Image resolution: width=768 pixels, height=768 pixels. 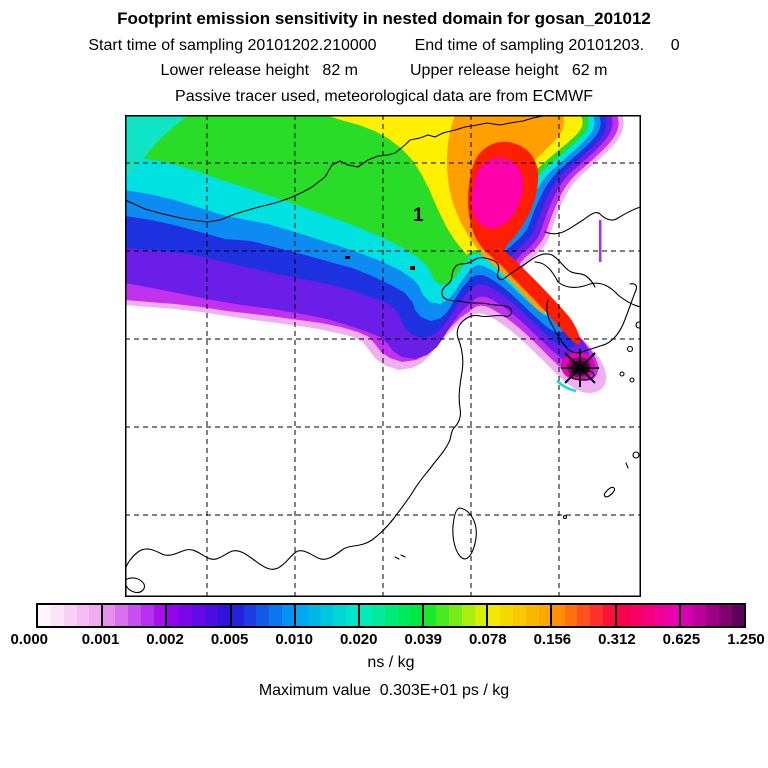 What do you see at coordinates (418, 215) in the screenshot?
I see `nest-domain-label: 1` at bounding box center [418, 215].